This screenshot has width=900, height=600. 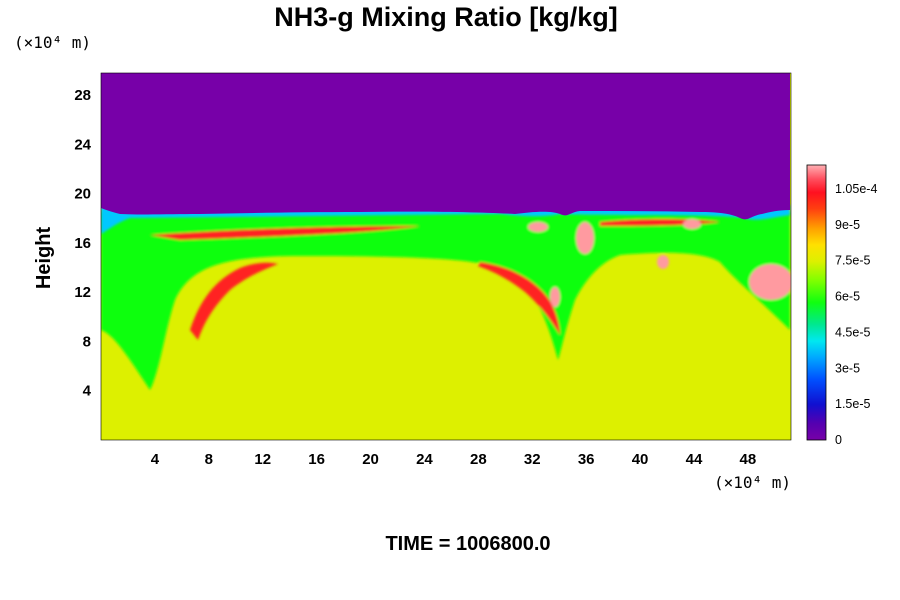 I want to click on colorbar-tick-label: 1.05e-4, so click(x=856, y=189).